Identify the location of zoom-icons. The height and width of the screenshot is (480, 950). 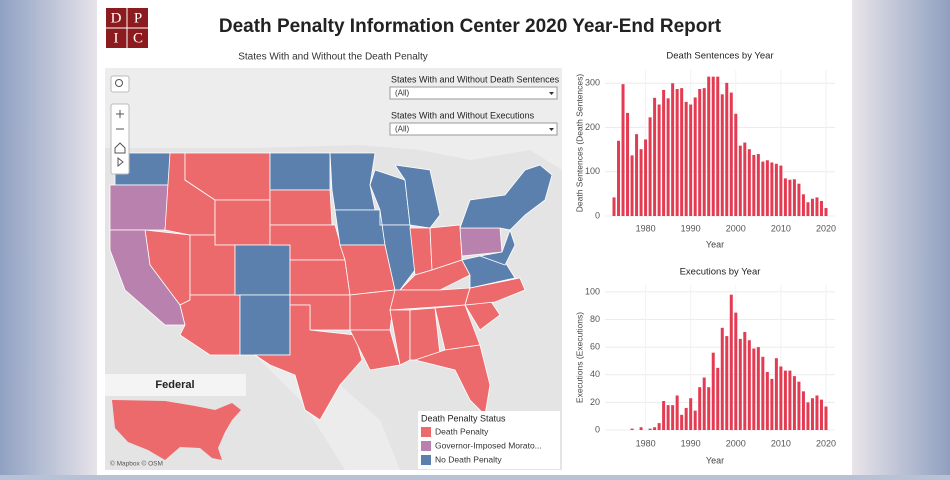
(120, 139).